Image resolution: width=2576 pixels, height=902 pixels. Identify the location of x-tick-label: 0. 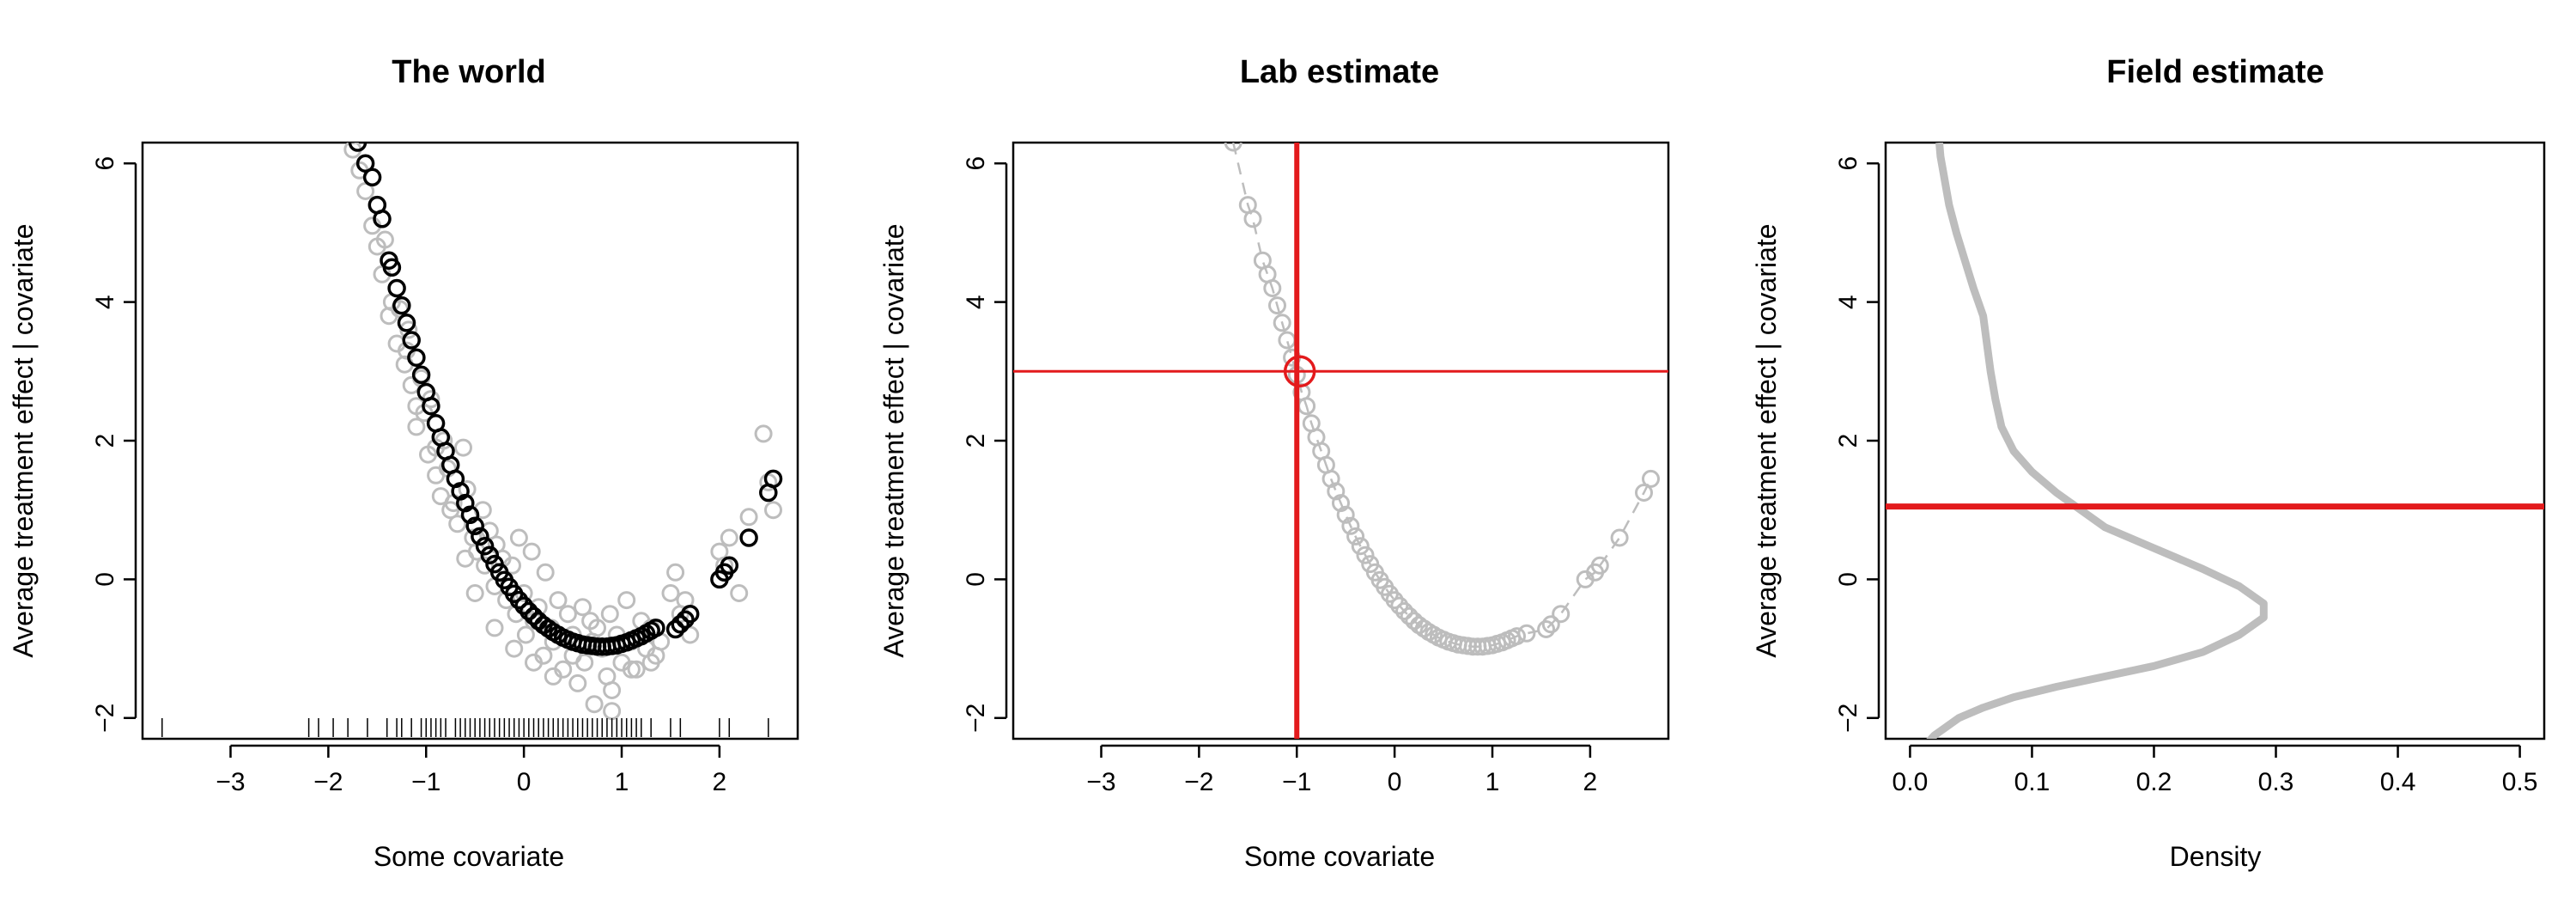
(1395, 782).